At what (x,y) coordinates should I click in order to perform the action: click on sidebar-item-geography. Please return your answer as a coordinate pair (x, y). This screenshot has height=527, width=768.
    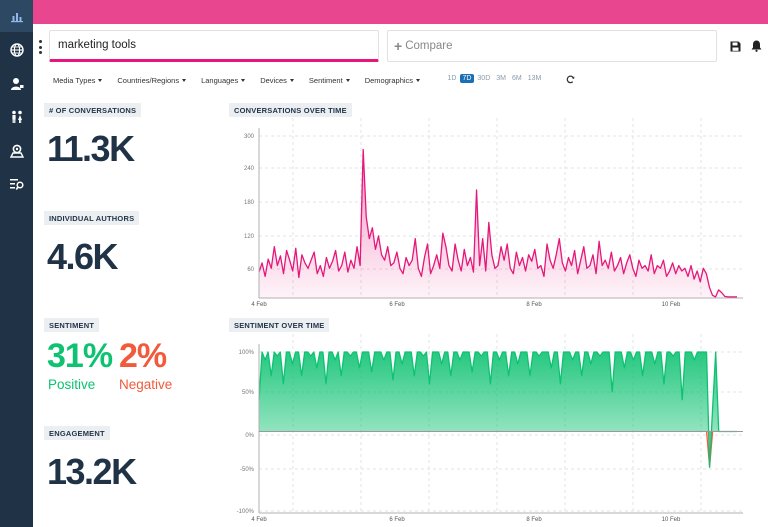
    Looking at the image, I should click on (16, 50).